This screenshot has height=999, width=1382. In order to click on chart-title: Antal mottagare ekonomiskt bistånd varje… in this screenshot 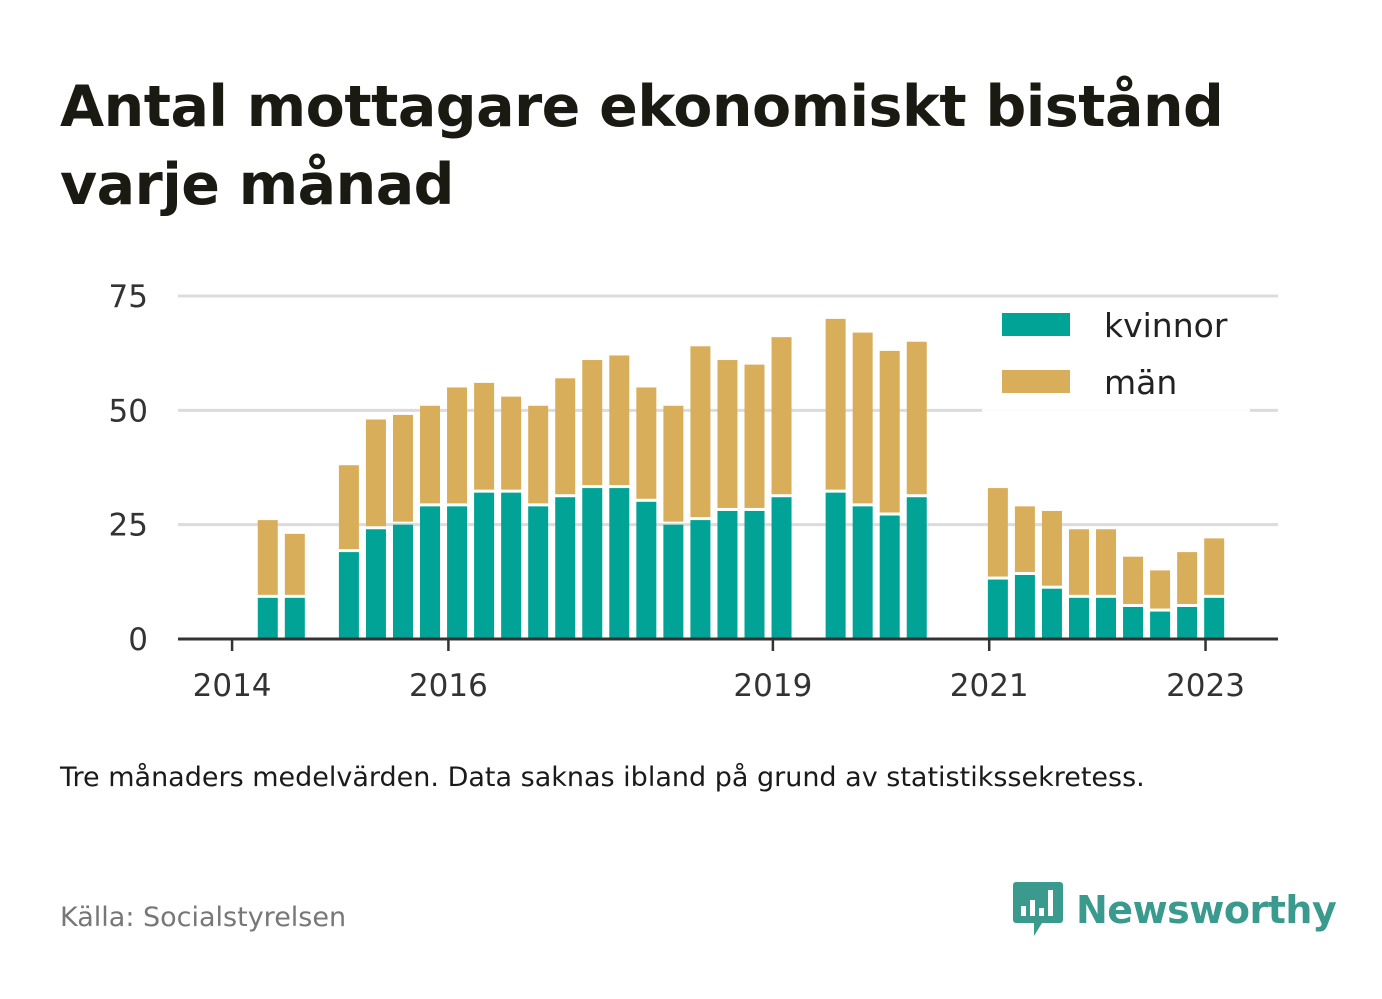, I will do `click(642, 146)`.